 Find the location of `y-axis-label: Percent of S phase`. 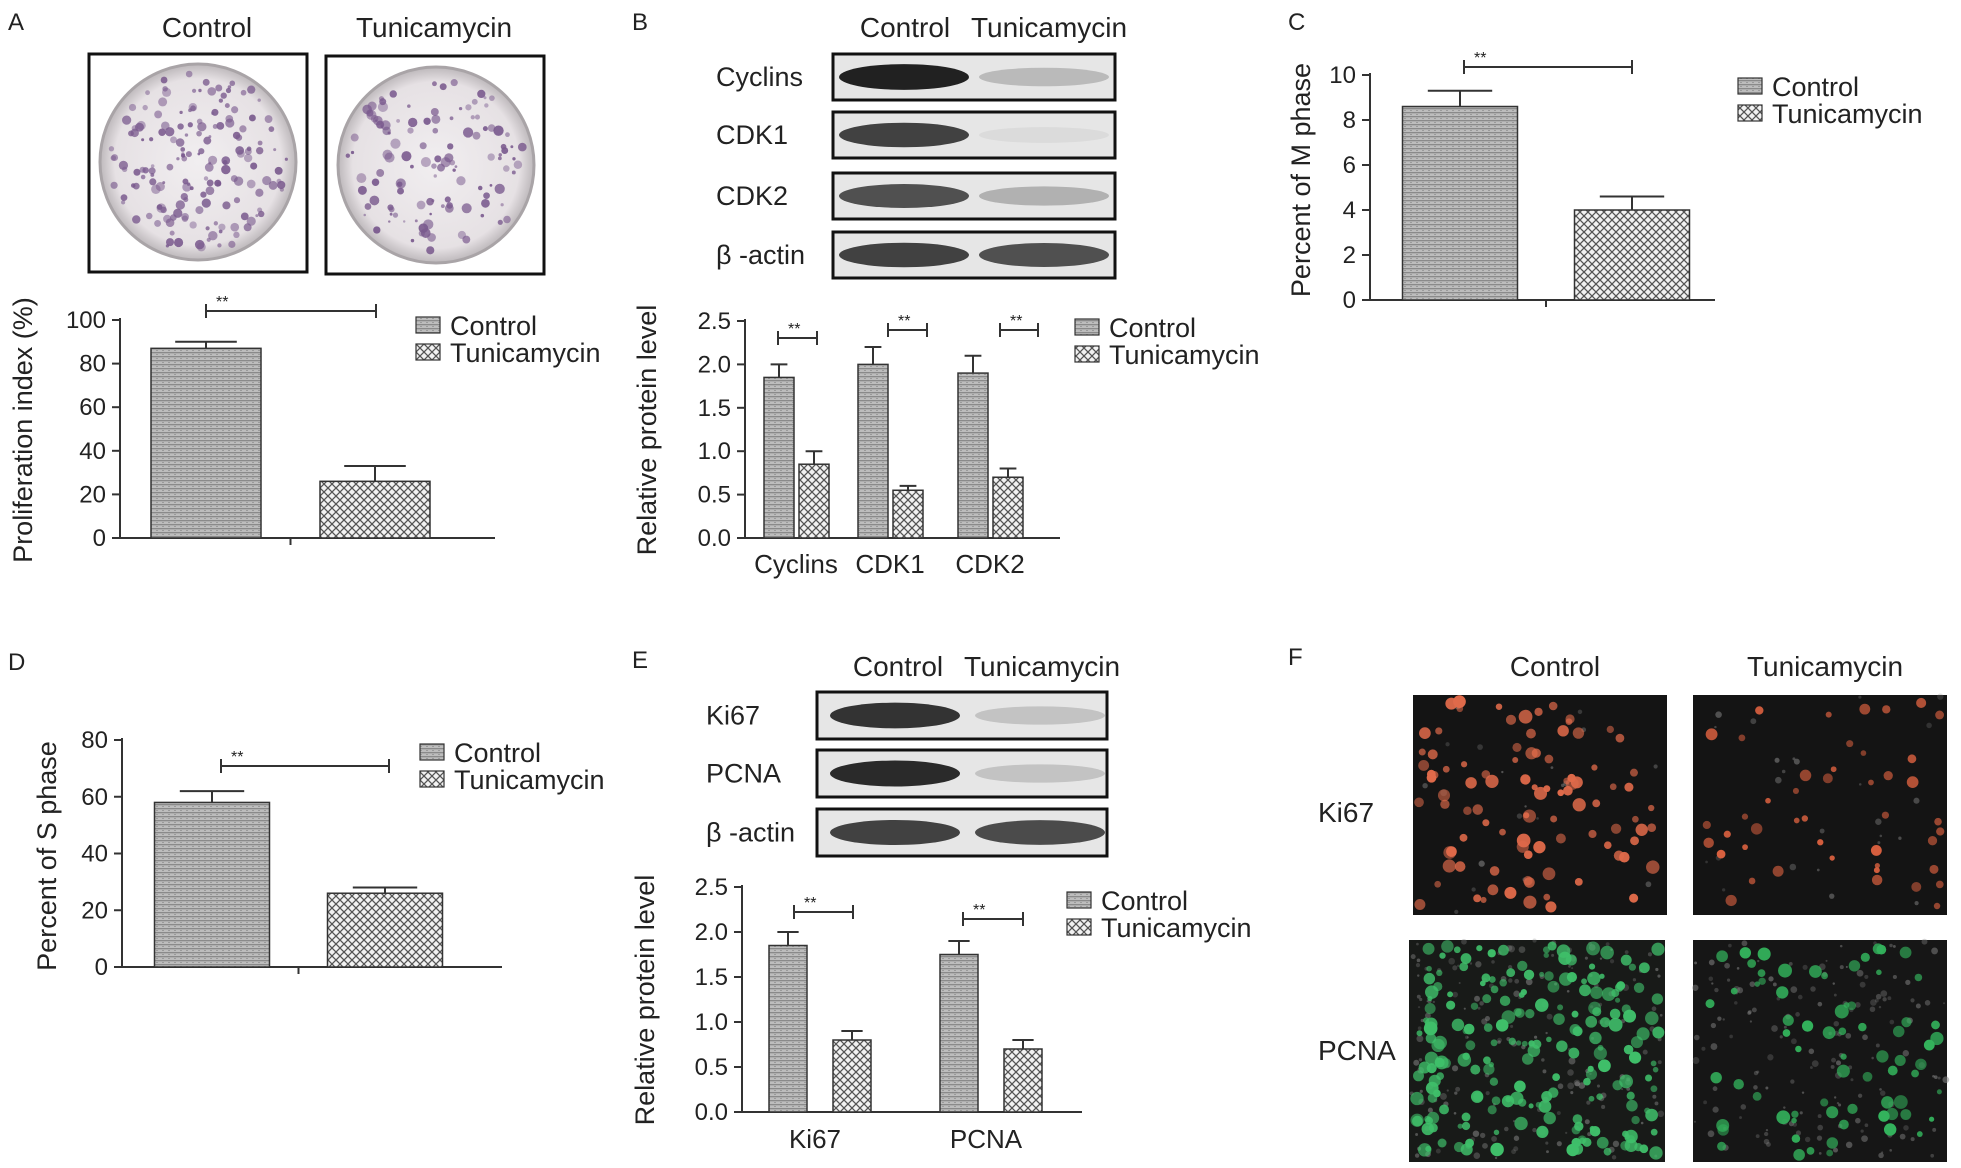

y-axis-label: Percent of S phase is located at coordinates (47, 856).